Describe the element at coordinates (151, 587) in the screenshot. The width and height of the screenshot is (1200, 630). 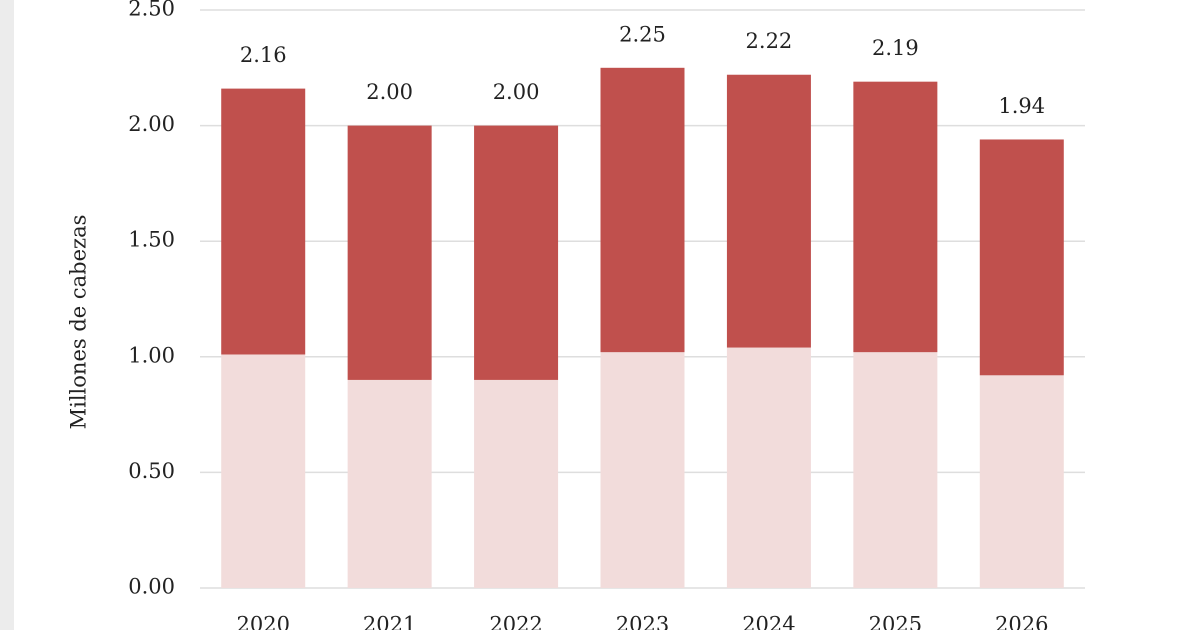
I see `y-tick-label: 0.00` at that location.